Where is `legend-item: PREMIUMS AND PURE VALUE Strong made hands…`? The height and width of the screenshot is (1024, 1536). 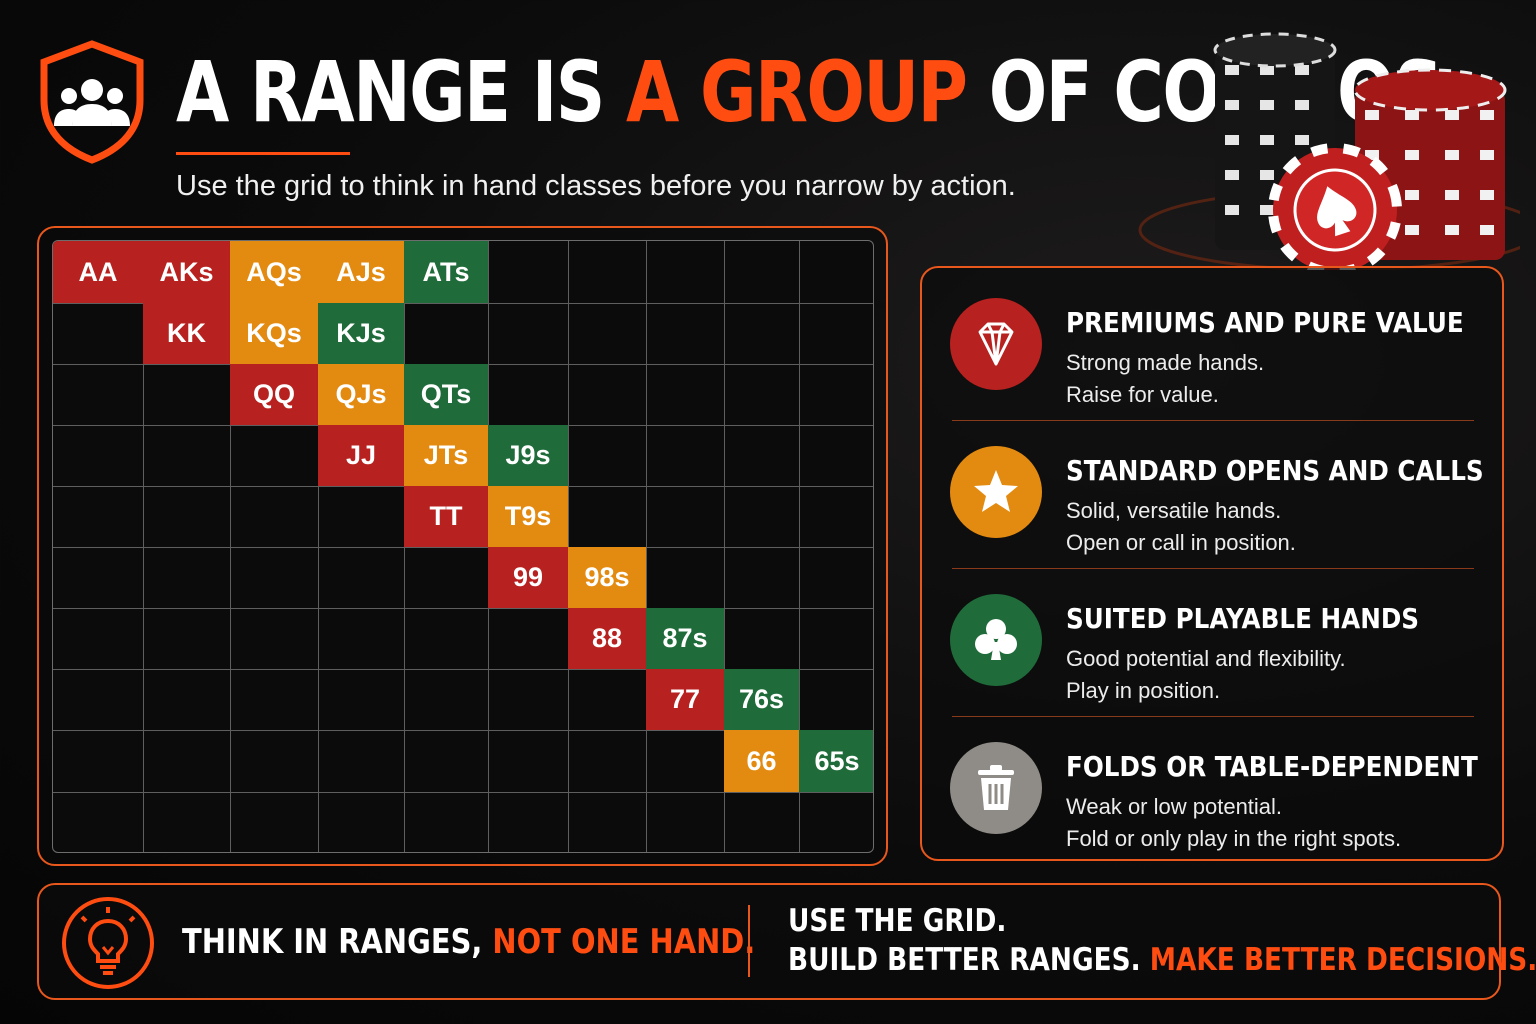 legend-item: PREMIUMS AND PURE VALUE Strong made hands… is located at coordinates (1212, 349).